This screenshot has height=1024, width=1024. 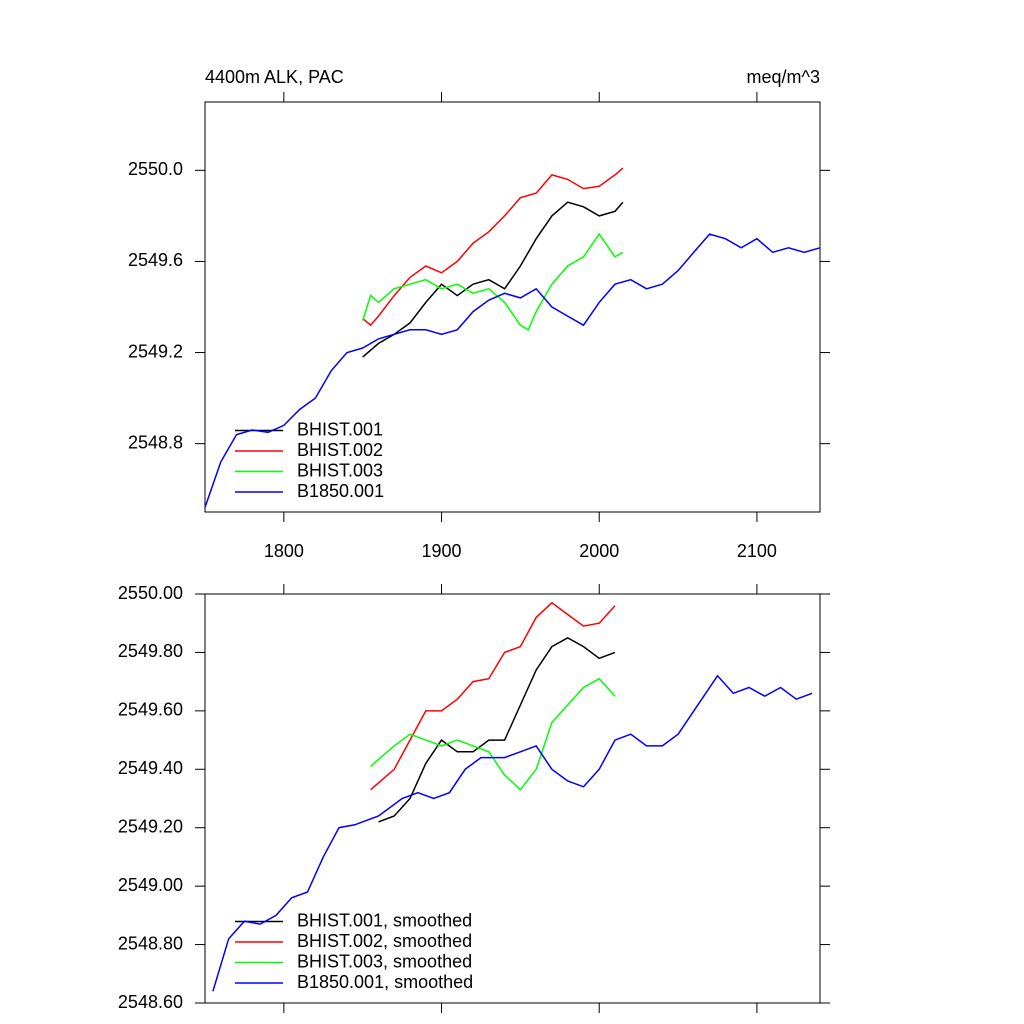 What do you see at coordinates (384, 920) in the screenshot?
I see `legend-label: BHIST.001, smoothed` at bounding box center [384, 920].